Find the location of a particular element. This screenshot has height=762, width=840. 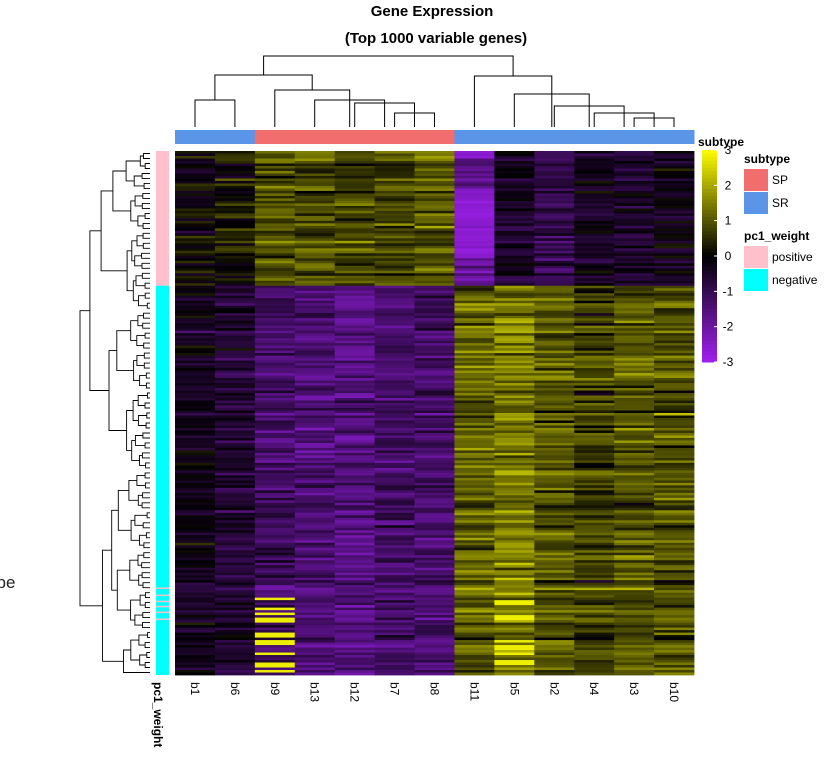

subtype-annotation-cell is located at coordinates (315, 137).